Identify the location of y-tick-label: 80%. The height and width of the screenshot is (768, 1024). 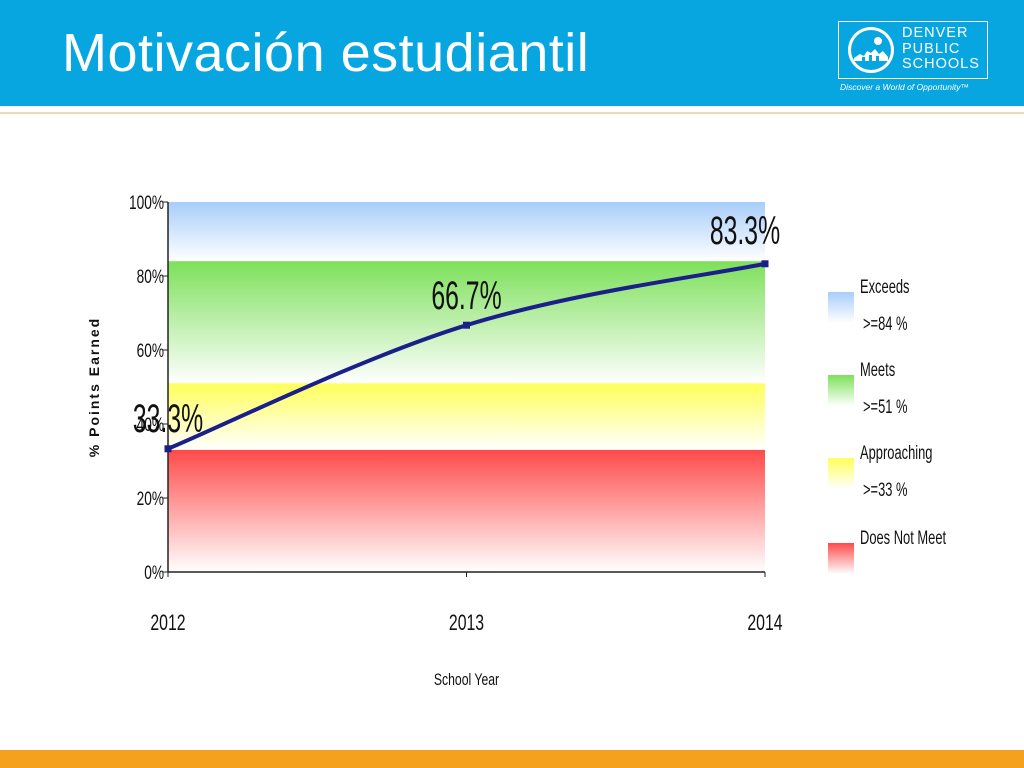
(151, 277).